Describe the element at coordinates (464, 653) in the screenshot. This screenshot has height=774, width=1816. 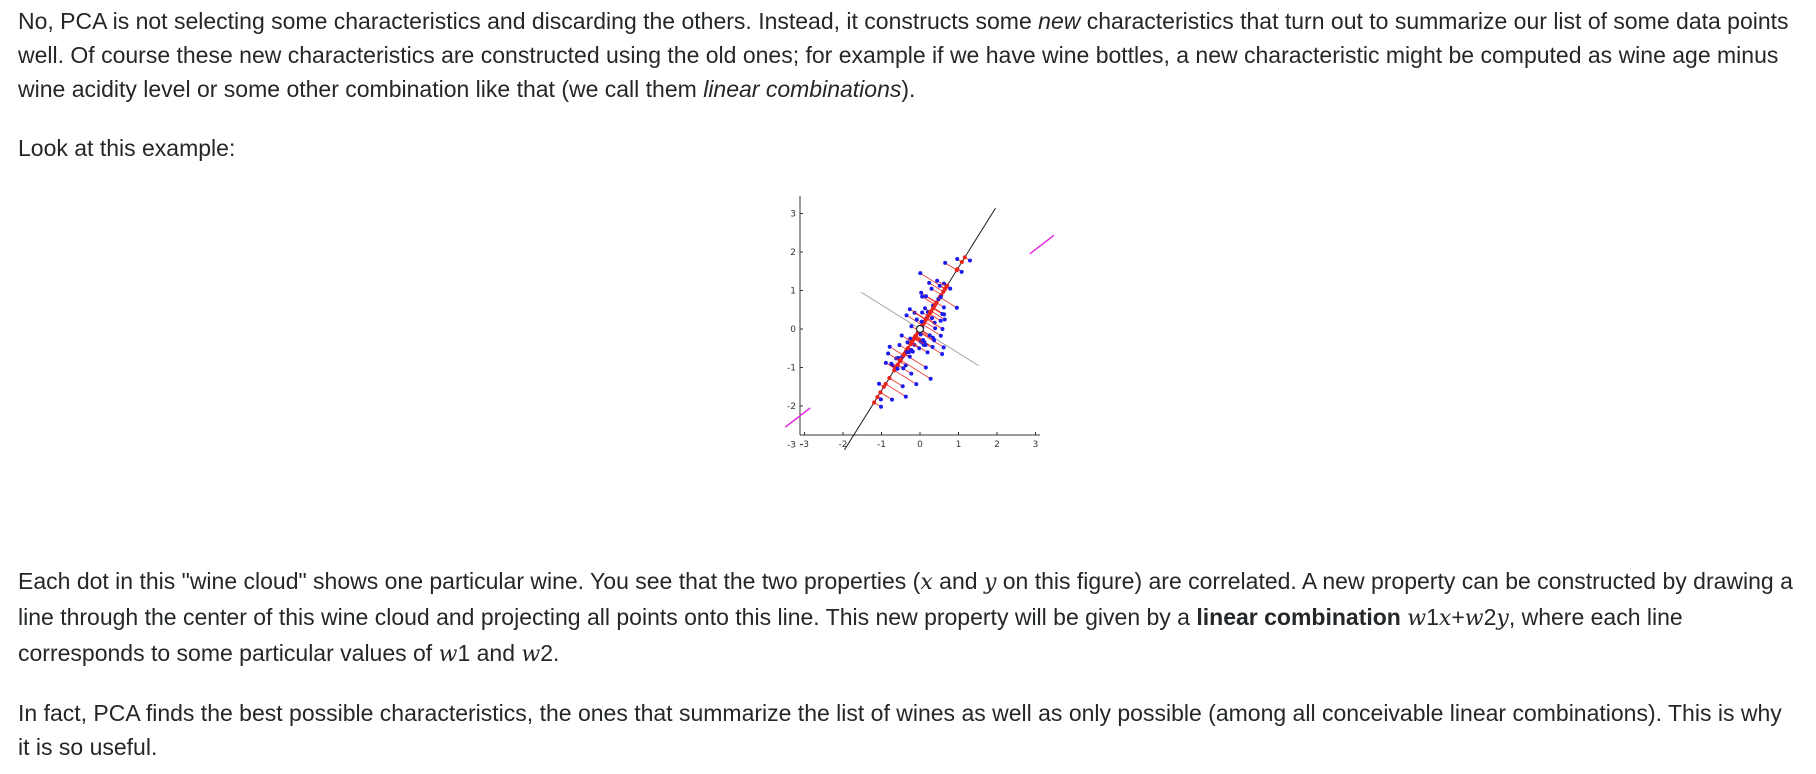
I see `math-subscript: 1` at that location.